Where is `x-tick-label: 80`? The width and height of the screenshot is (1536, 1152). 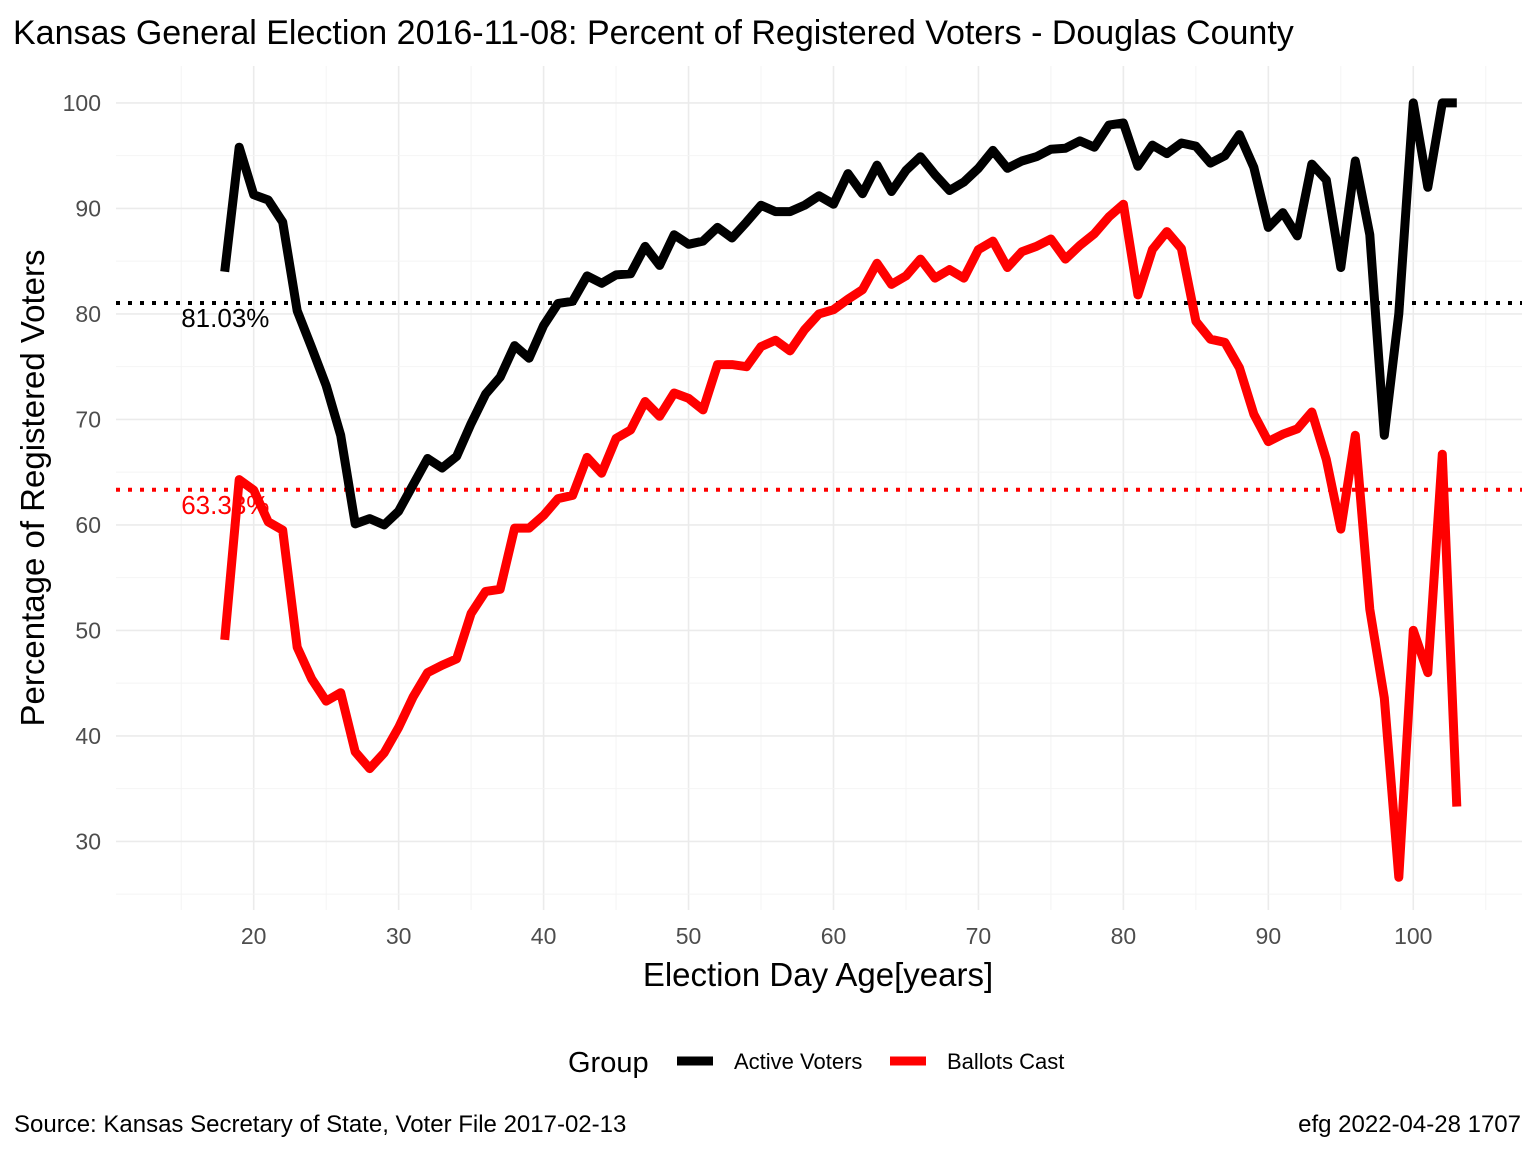
x-tick-label: 80 is located at coordinates (1124, 936).